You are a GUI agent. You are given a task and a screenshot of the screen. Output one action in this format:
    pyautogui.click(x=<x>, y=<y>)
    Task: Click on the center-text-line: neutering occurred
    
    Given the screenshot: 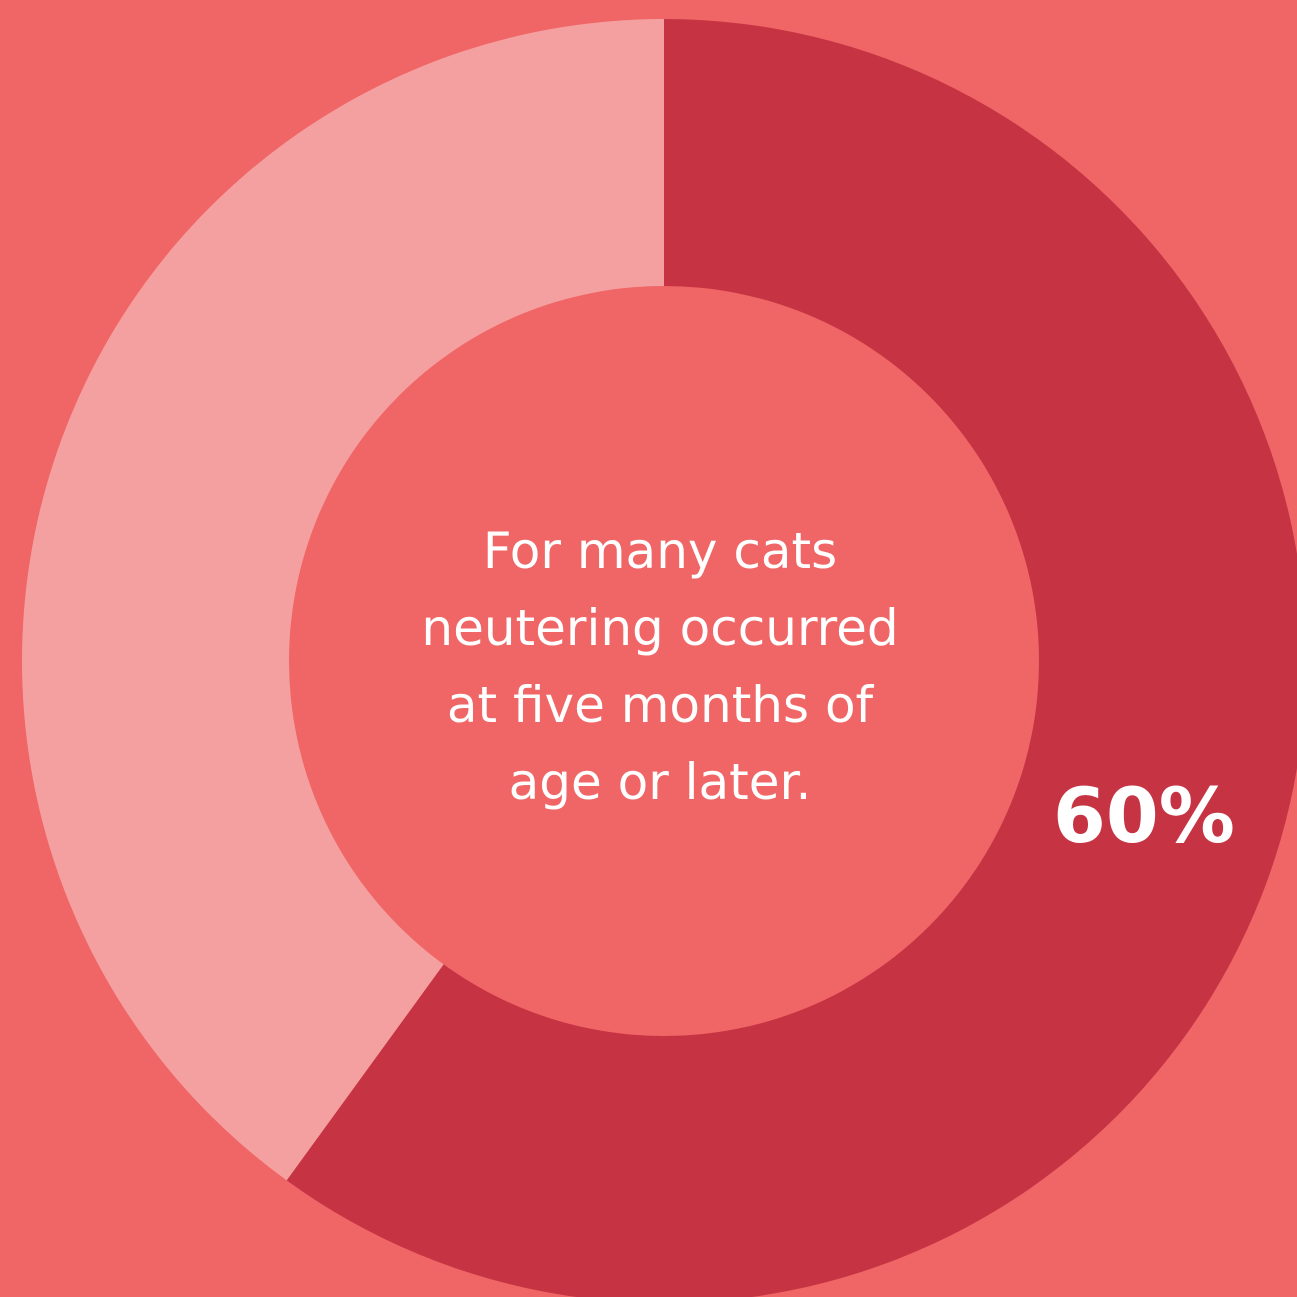 What is the action you would take?
    pyautogui.click(x=659, y=628)
    